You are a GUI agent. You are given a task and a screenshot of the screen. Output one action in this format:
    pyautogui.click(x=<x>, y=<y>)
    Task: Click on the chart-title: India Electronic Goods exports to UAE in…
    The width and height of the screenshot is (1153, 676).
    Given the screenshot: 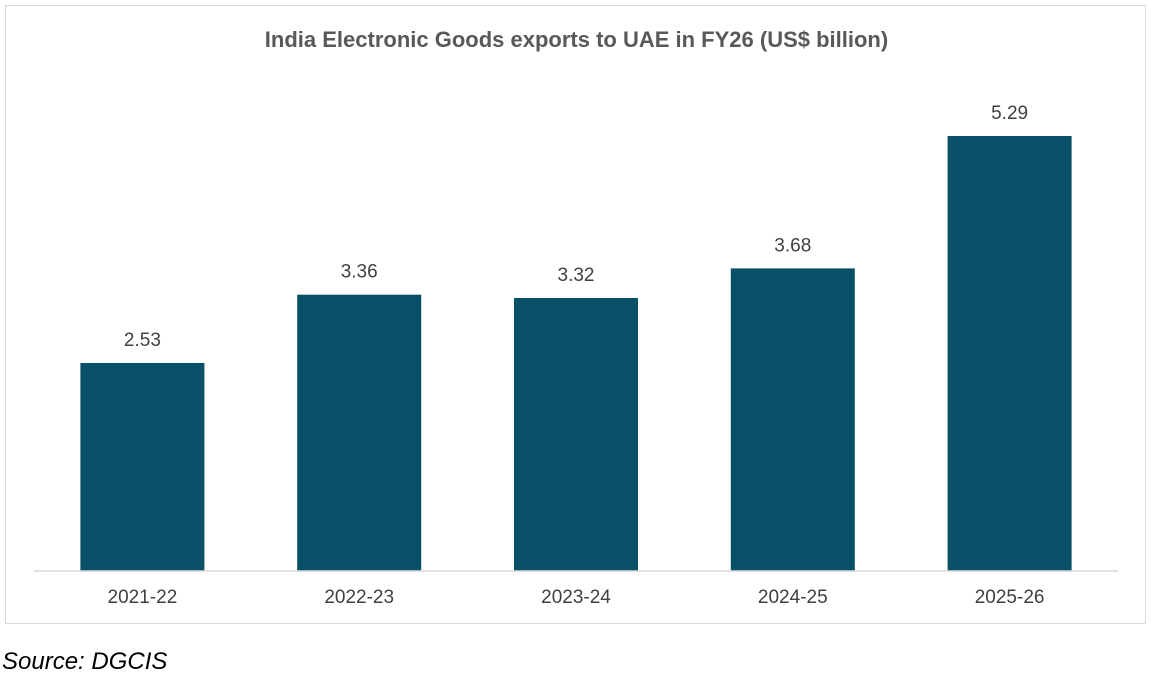 What is the action you would take?
    pyautogui.click(x=576, y=39)
    